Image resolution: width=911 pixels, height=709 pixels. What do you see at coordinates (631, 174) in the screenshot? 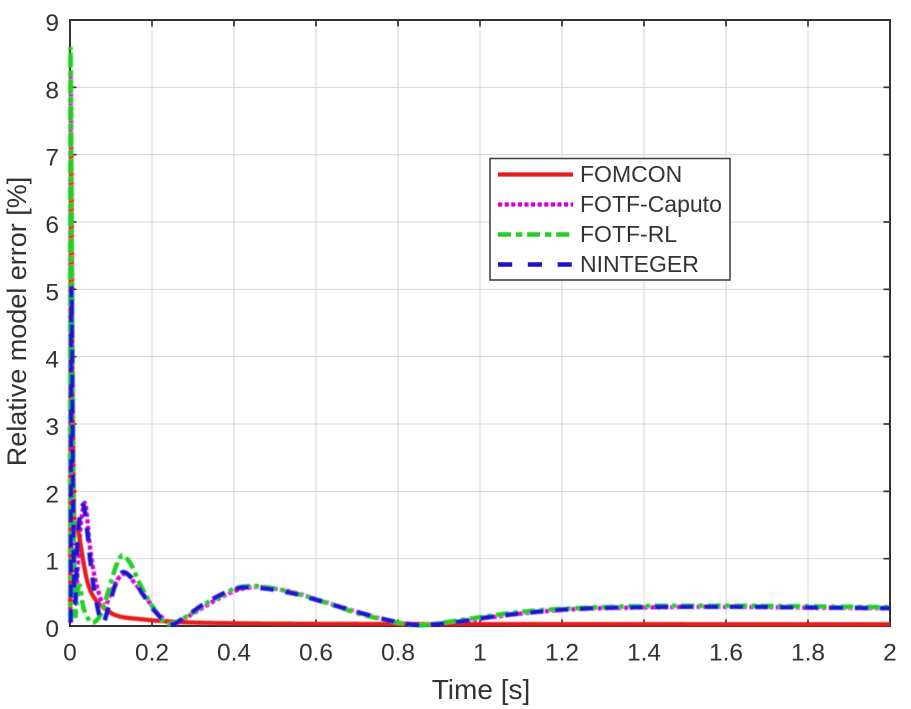
I see `svg-text: FOMCON` at bounding box center [631, 174].